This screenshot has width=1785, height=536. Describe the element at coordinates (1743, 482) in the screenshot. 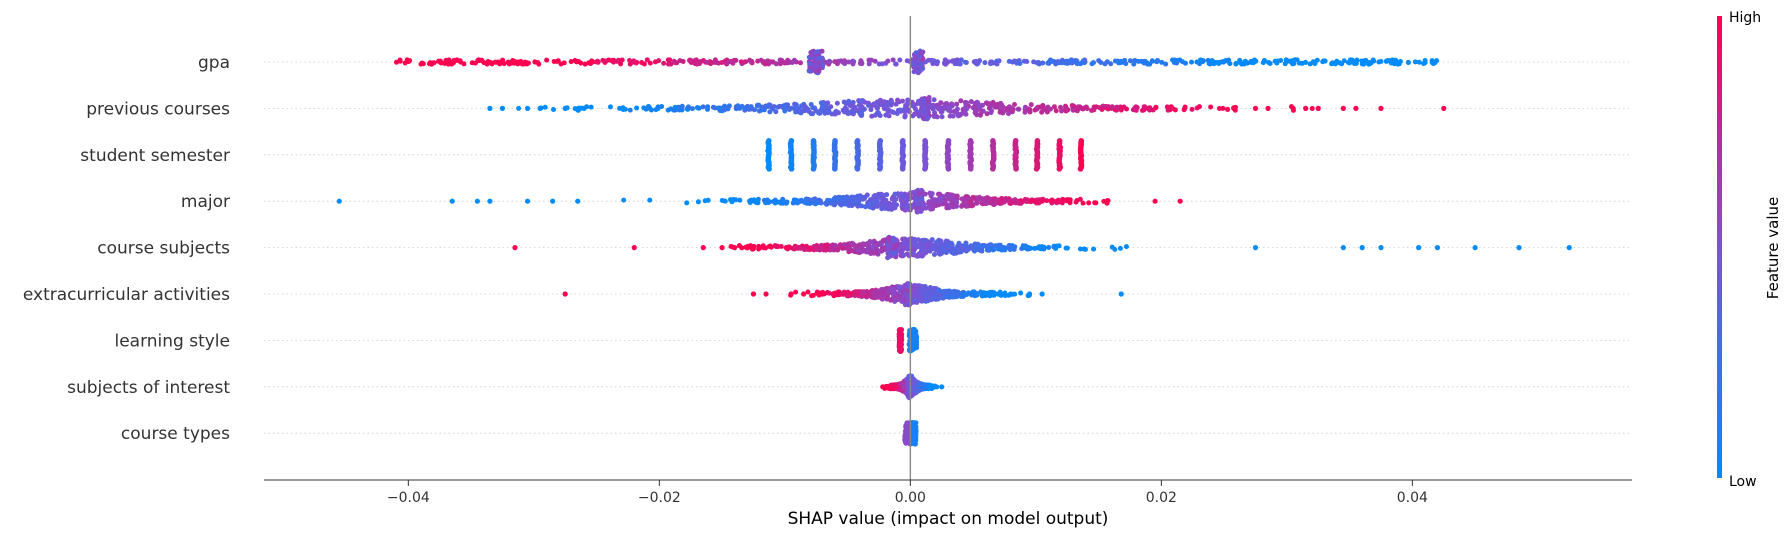

I see `colorbar-low-label: Low` at that location.